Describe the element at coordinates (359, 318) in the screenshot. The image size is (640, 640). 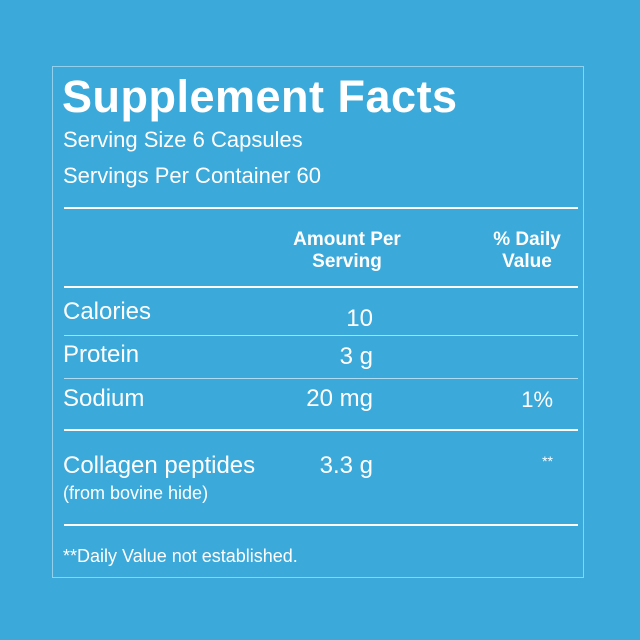
I see `row-amount: 10` at that location.